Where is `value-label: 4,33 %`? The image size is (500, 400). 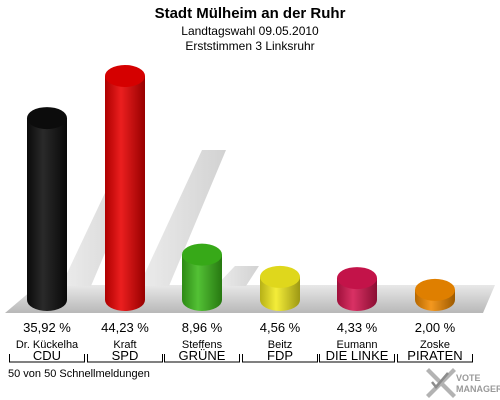 value-label: 4,33 % is located at coordinates (357, 327).